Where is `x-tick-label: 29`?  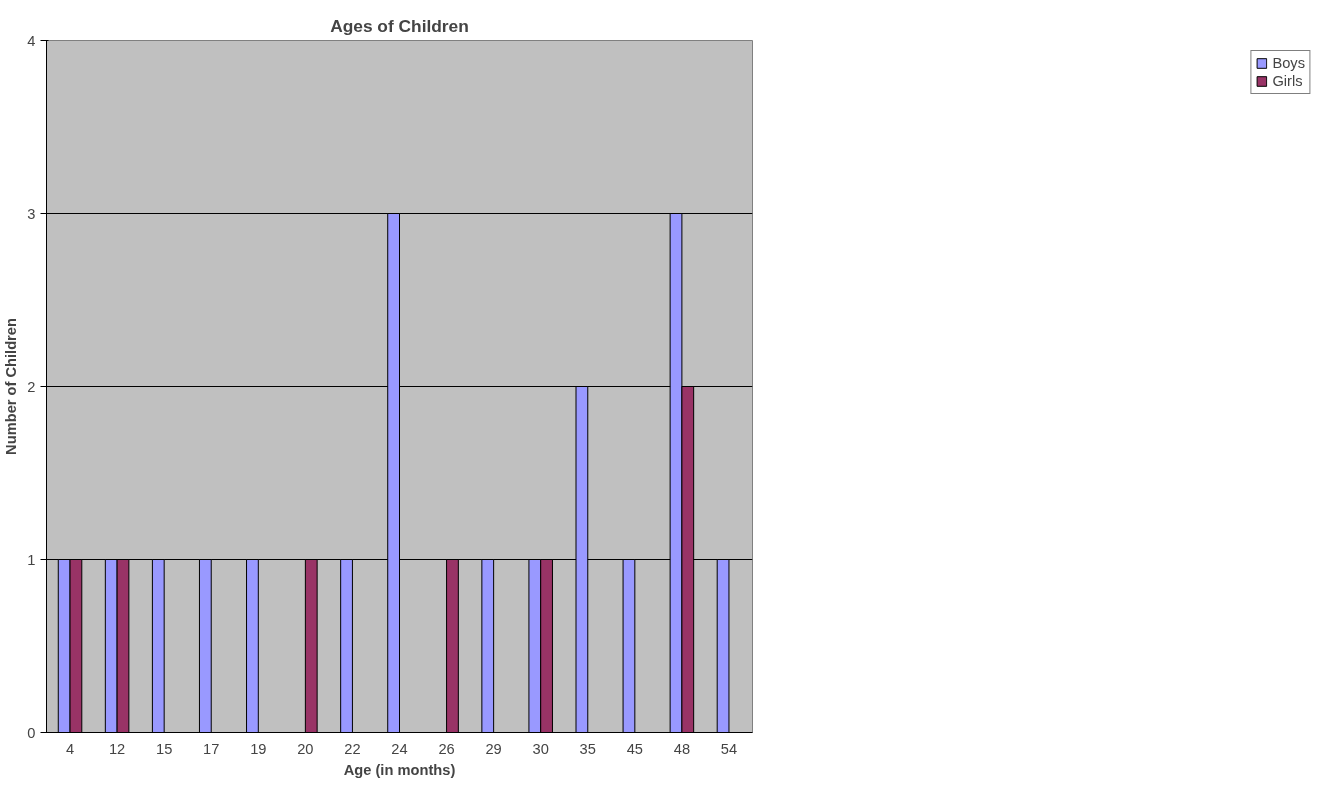 x-tick-label: 29 is located at coordinates (493, 748).